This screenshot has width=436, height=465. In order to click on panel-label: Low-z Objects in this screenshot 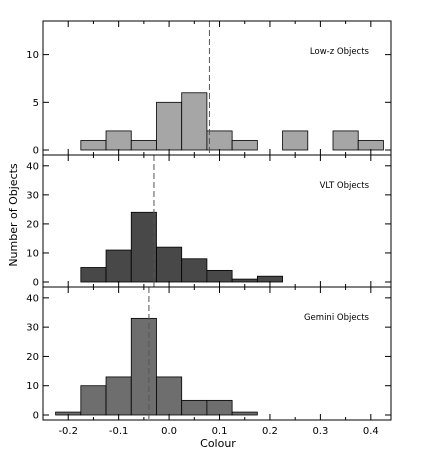, I will do `click(340, 52)`.